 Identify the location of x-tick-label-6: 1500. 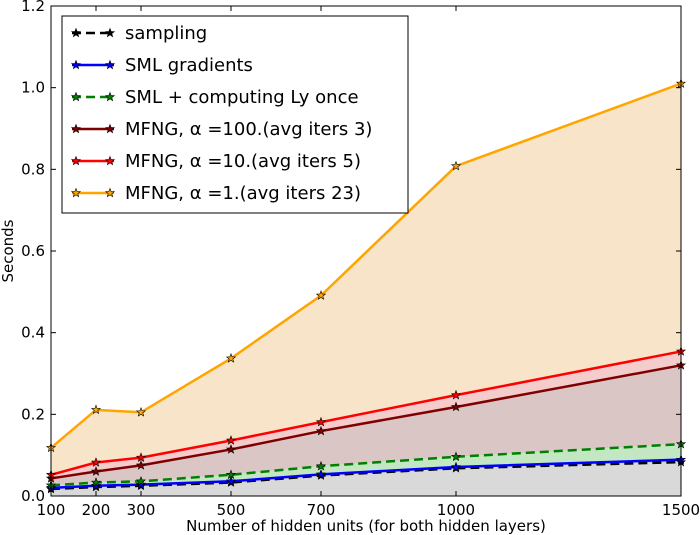
(681, 510).